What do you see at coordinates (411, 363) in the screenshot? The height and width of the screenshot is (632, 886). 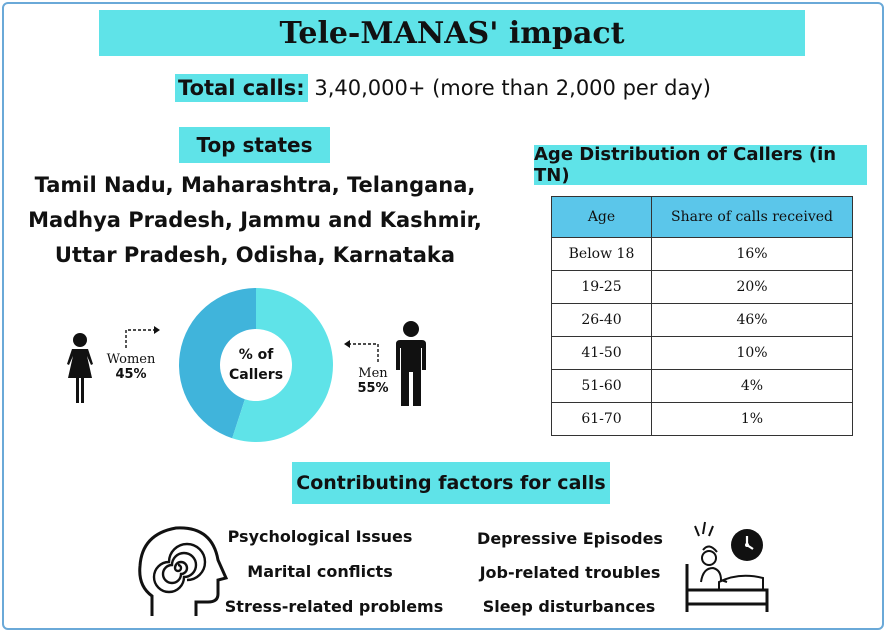 I see `man-icon` at bounding box center [411, 363].